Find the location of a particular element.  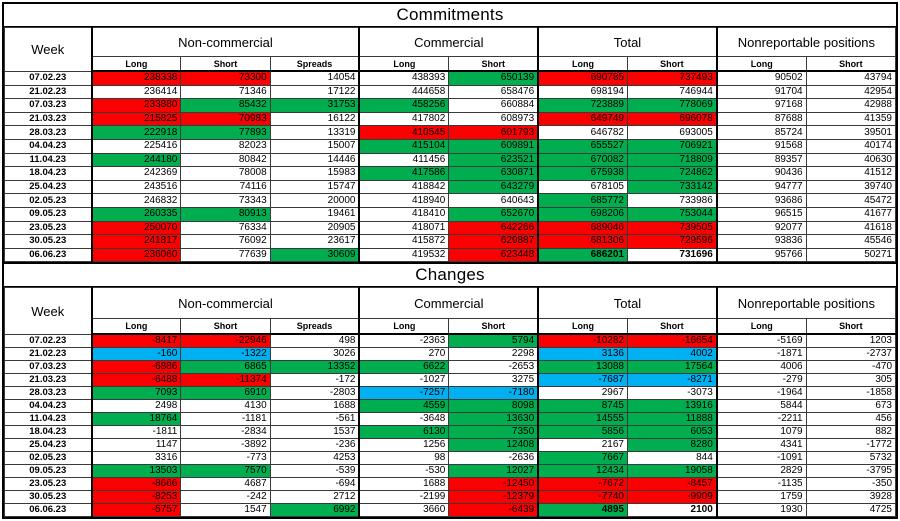

value-cell: 410545 is located at coordinates (404, 132).